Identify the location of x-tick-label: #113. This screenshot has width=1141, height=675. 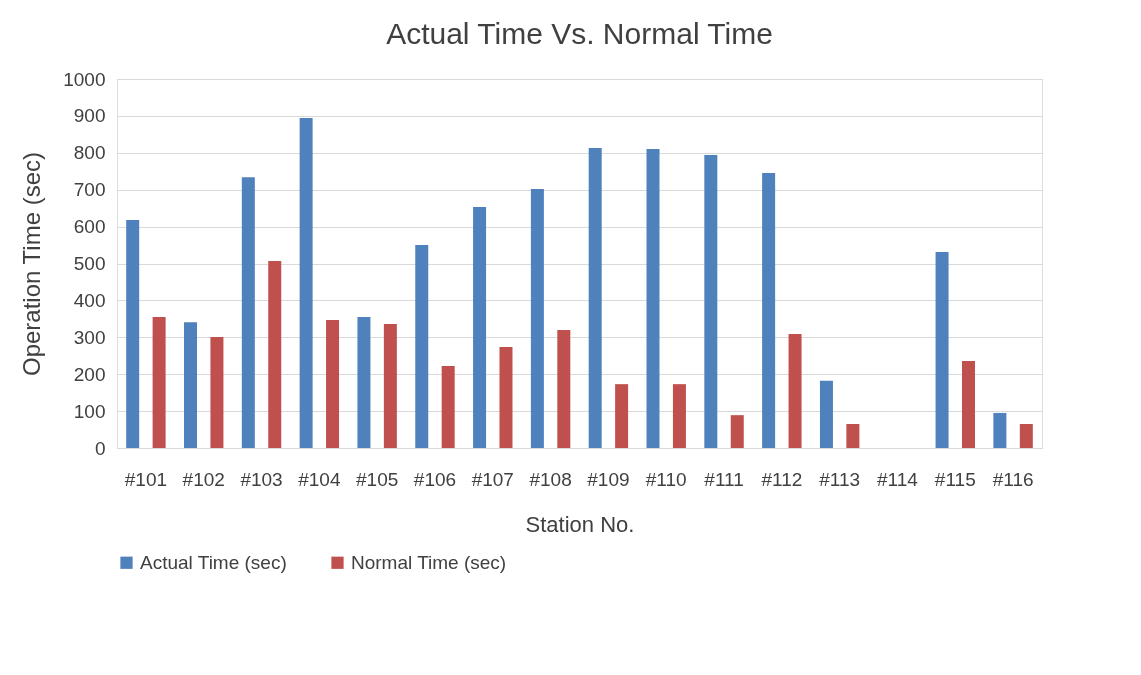
(840, 479).